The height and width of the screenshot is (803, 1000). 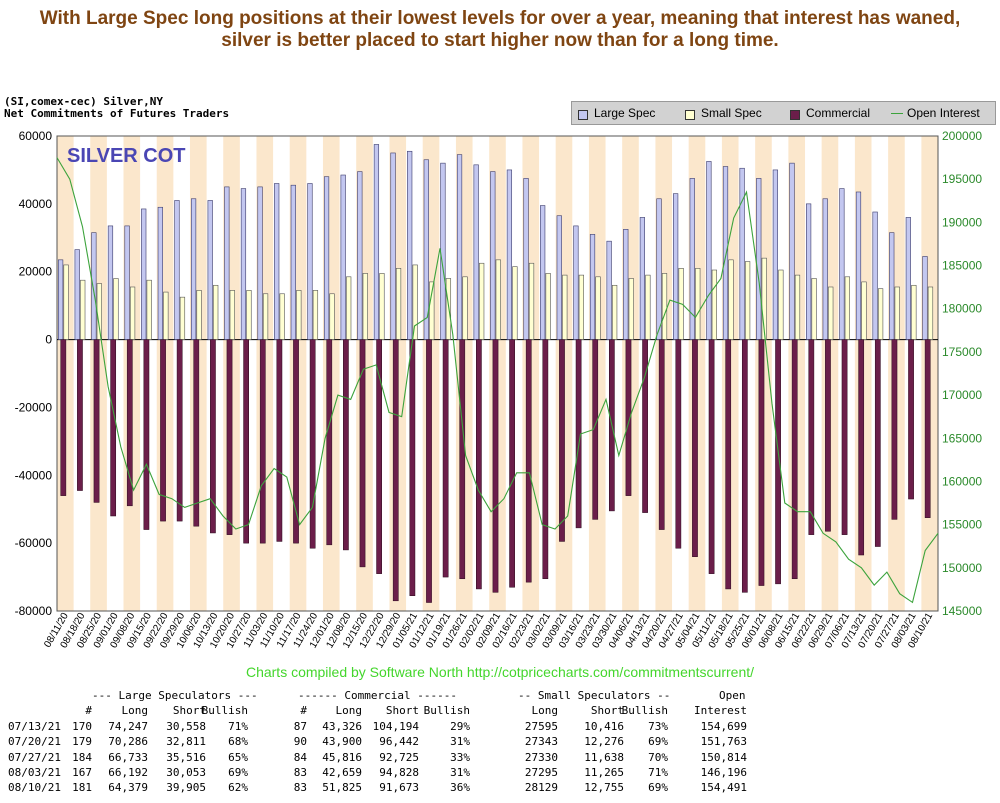 I want to click on cell-open-interest: 150,814, so click(x=723, y=757).